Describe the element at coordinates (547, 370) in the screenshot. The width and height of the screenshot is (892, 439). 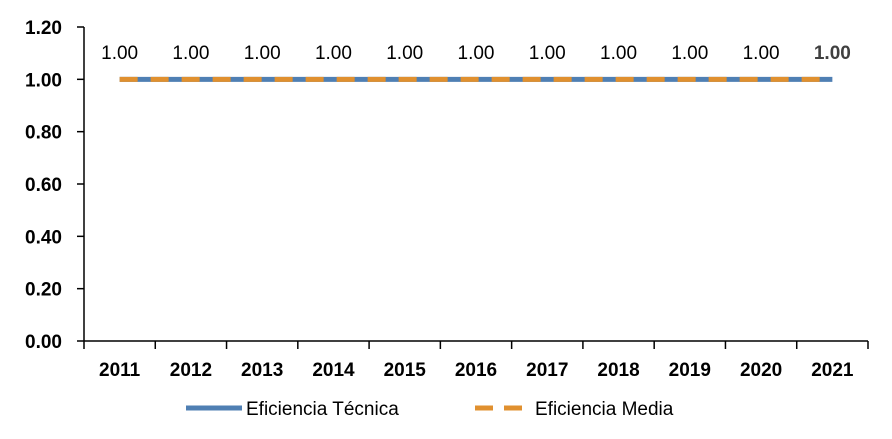
I see `x-tick-label: 2017` at that location.